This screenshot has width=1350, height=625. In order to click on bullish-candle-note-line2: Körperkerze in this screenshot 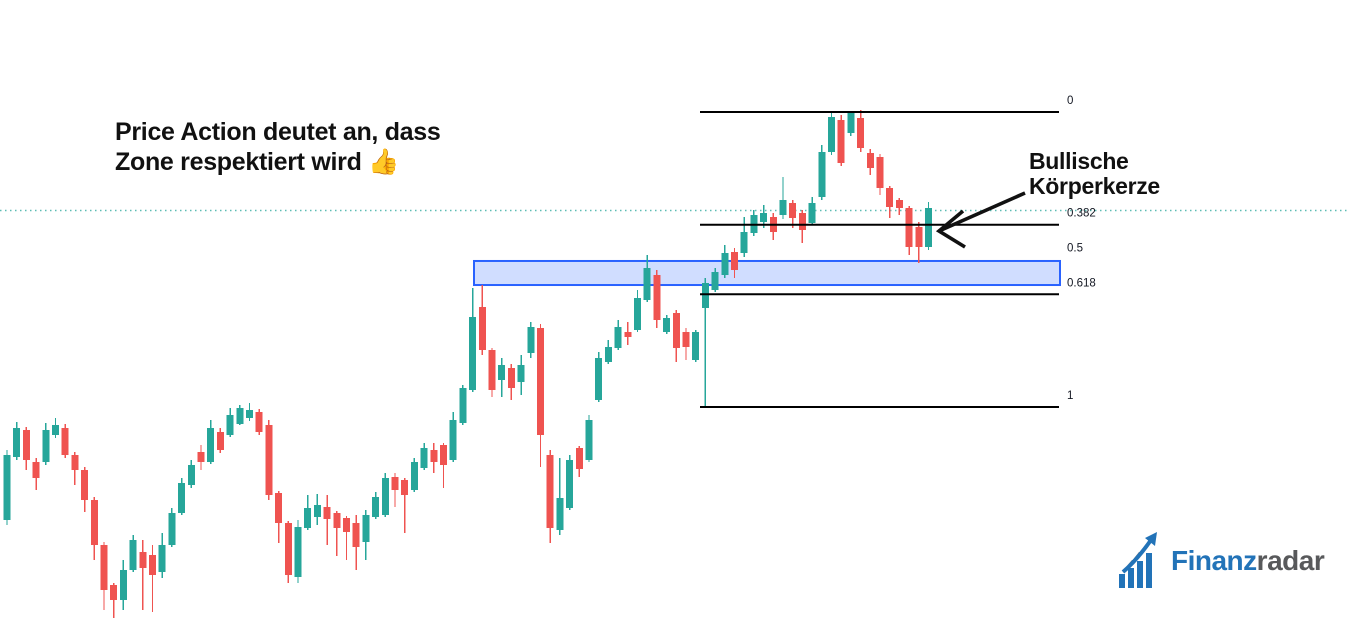, I will do `click(1094, 186)`.